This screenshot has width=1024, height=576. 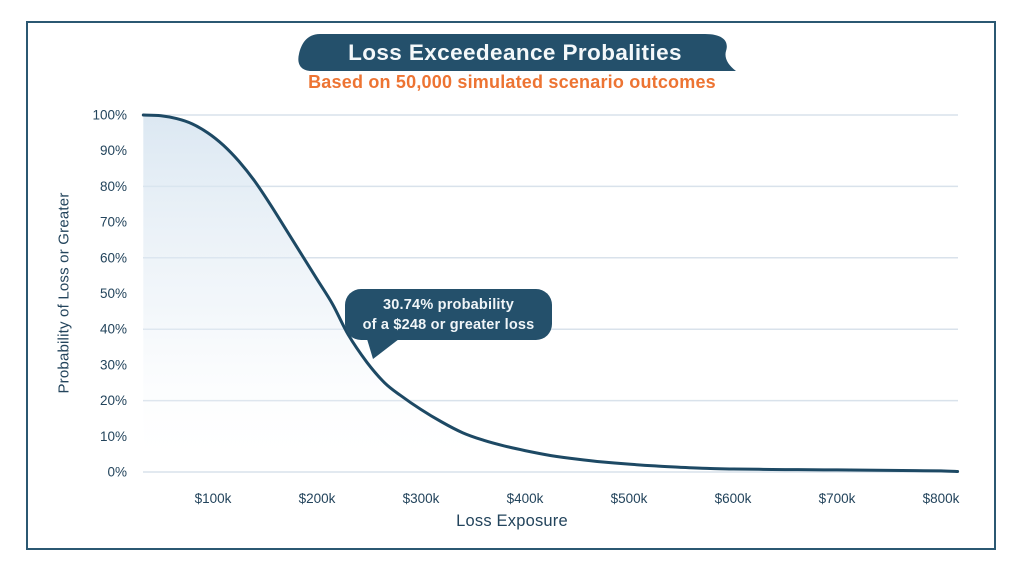 What do you see at coordinates (113, 329) in the screenshot?
I see `y-tick-label-40: 40%` at bounding box center [113, 329].